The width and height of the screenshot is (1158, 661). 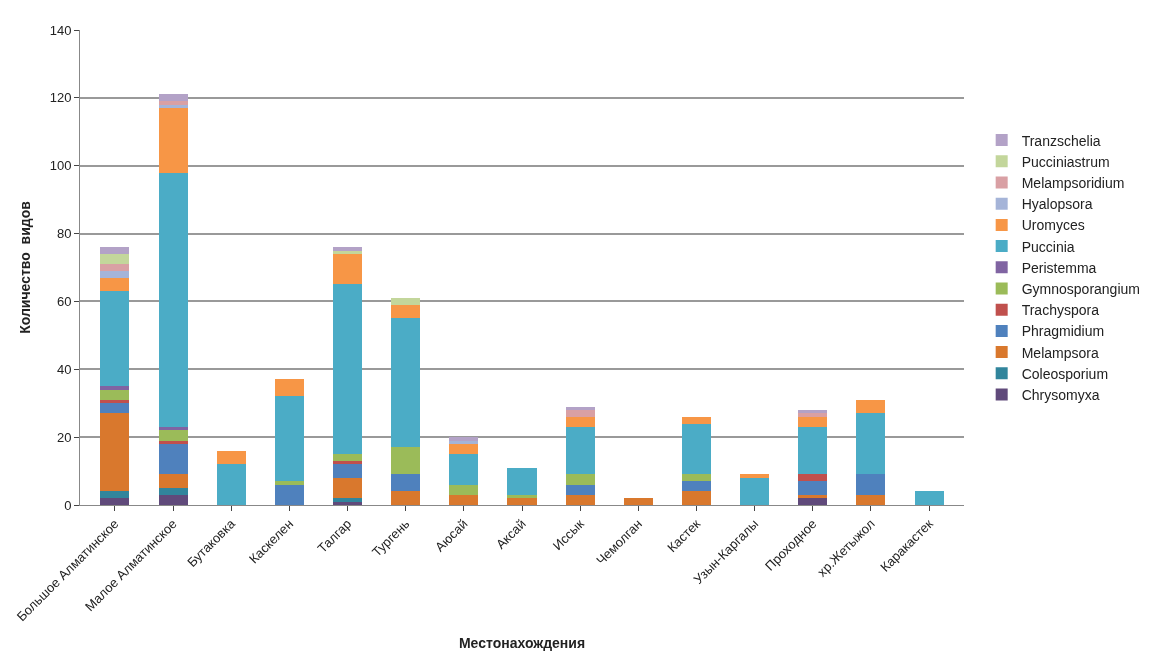 I want to click on legend-label: Gymnosporangium, so click(x=1080, y=288).